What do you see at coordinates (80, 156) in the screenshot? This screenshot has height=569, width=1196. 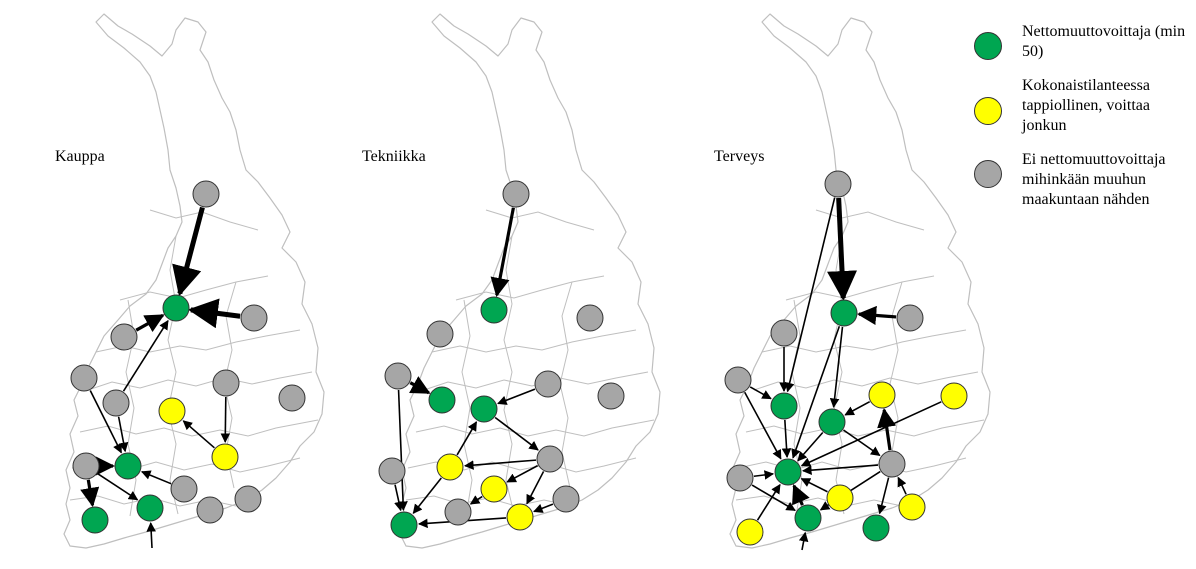 I see `panel-title-kauppa: Kauppa` at bounding box center [80, 156].